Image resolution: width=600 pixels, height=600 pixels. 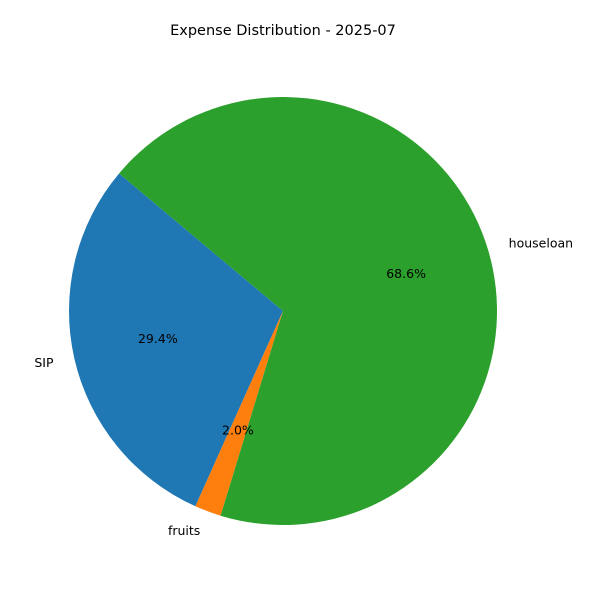 I want to click on pie-slice-fruits, so click(x=239, y=413).